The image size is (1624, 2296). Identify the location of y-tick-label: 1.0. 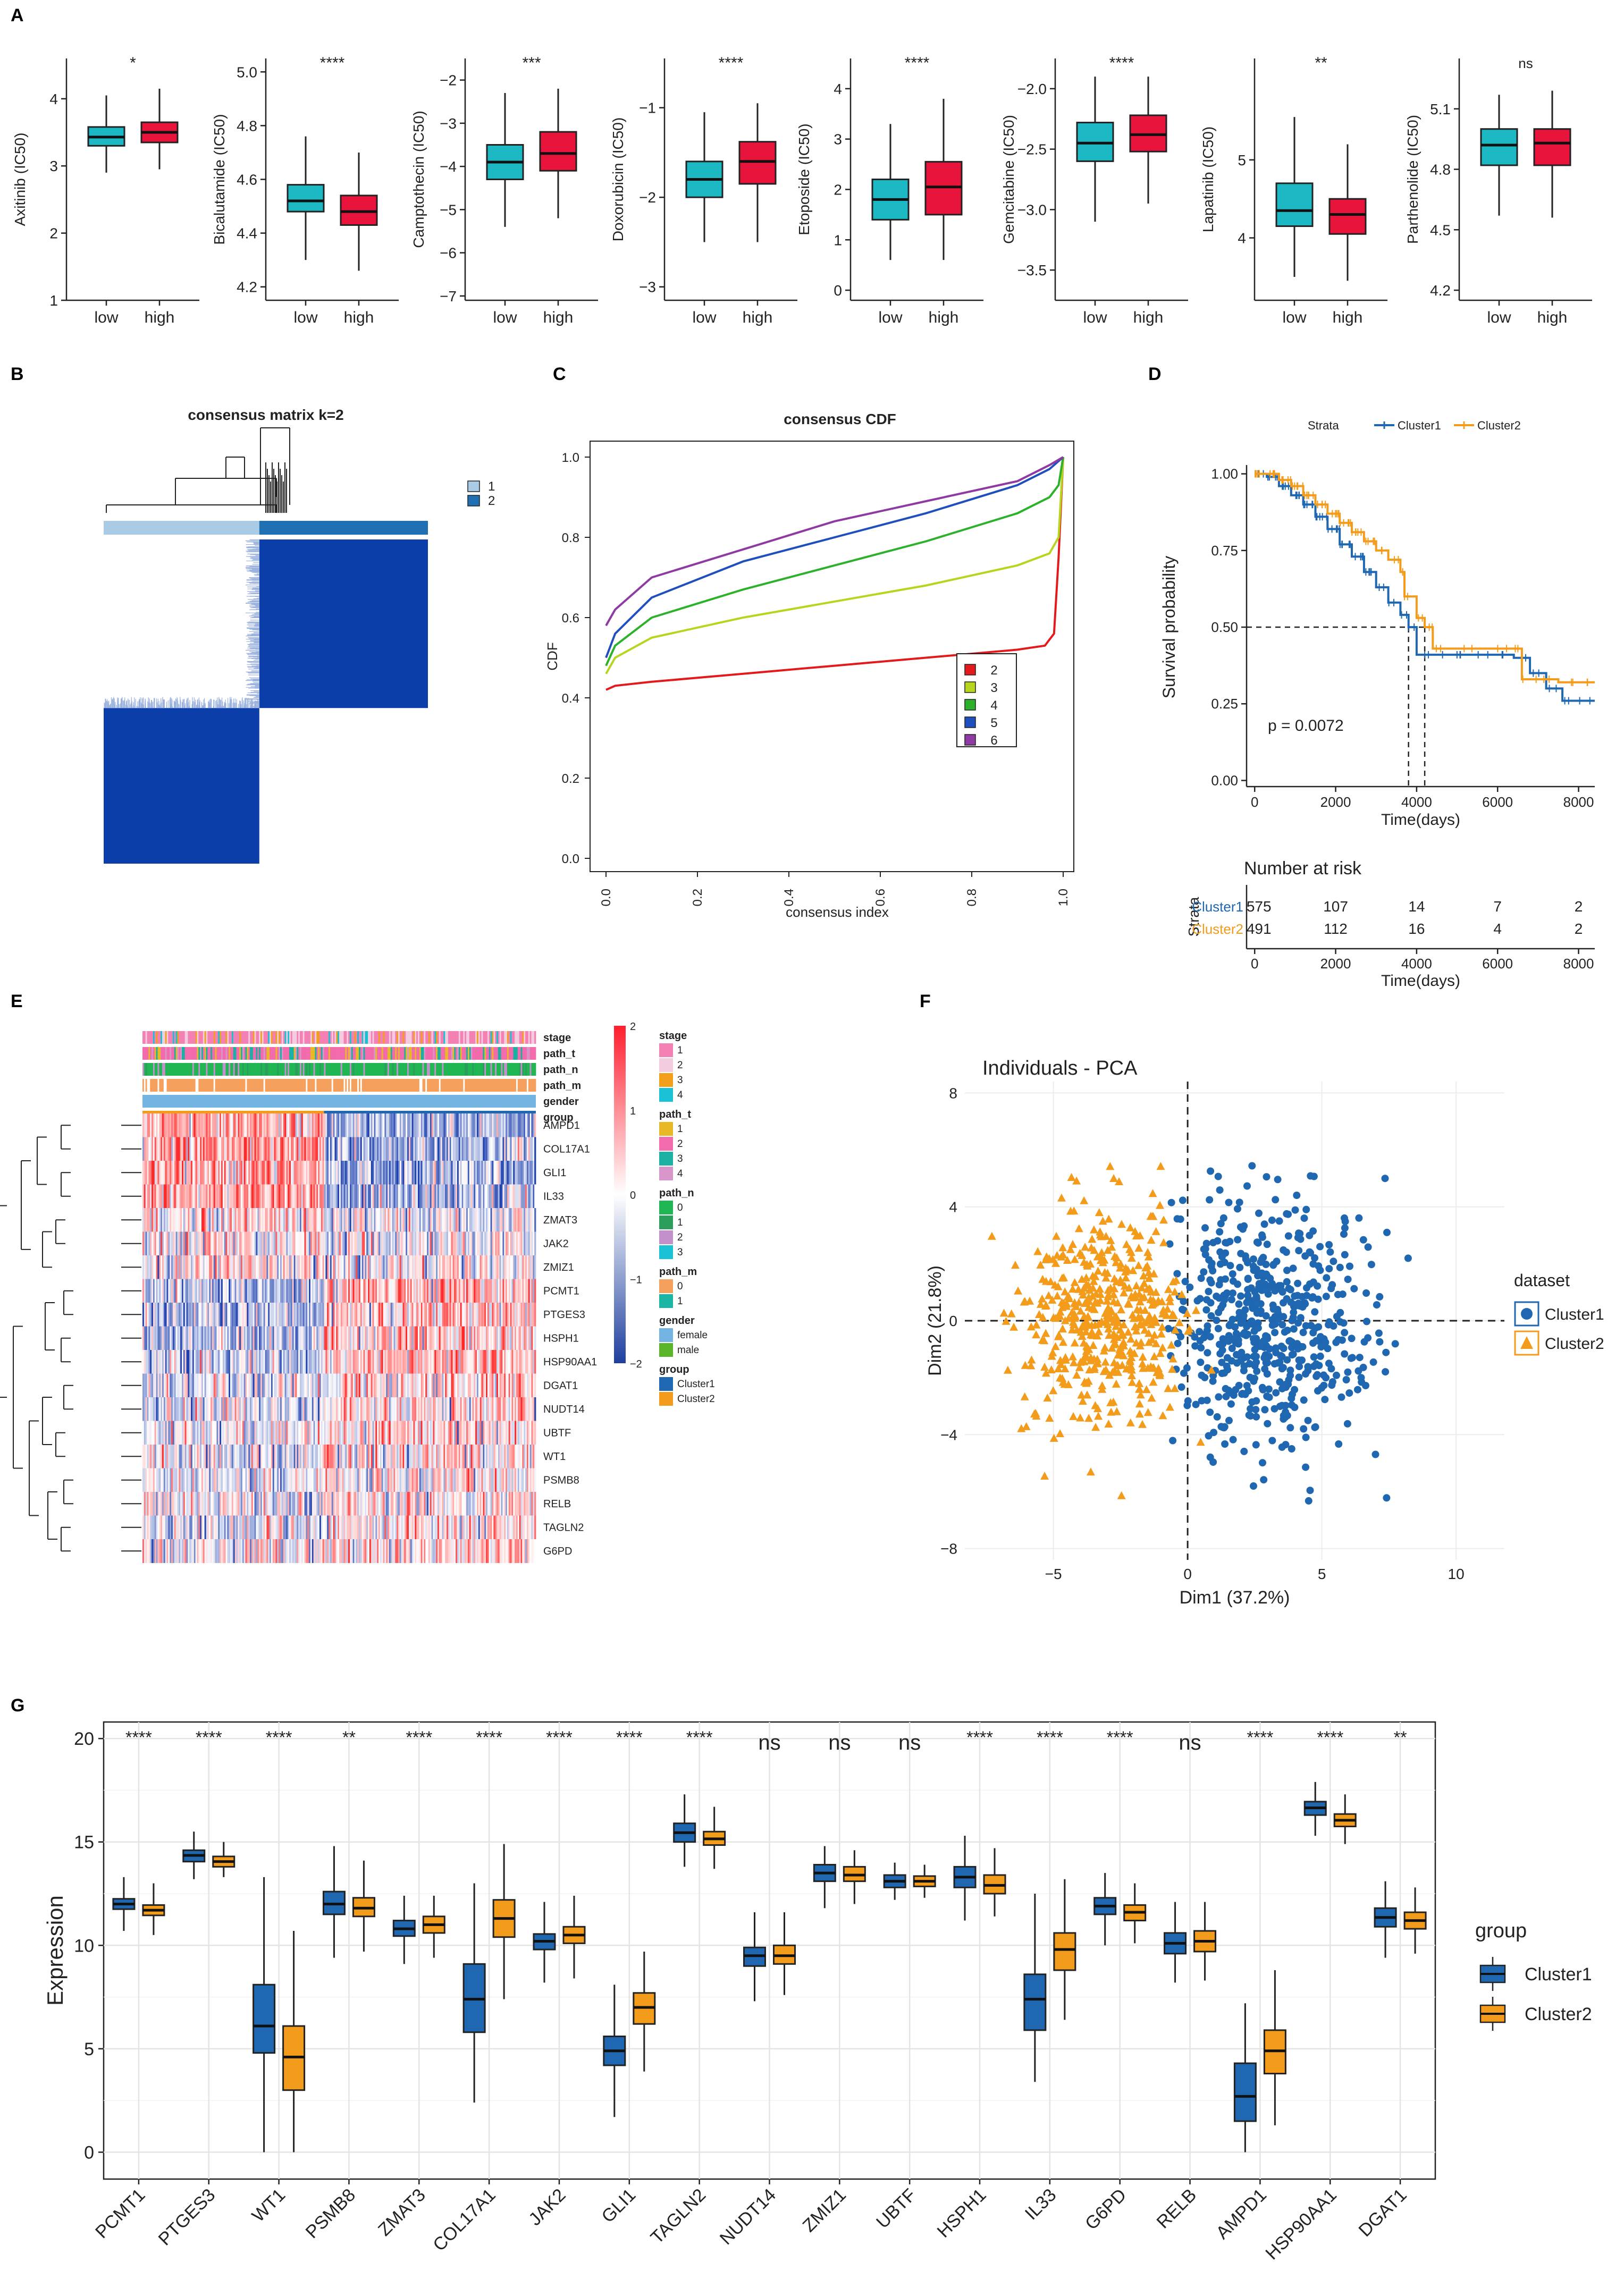
(571, 458).